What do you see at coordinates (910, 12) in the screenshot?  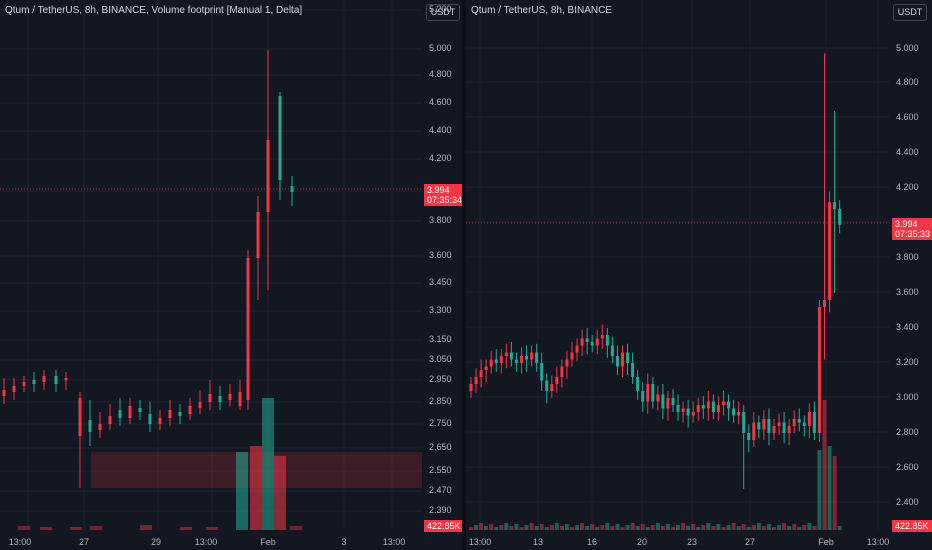 I see `right-currency-button: USDT` at bounding box center [910, 12].